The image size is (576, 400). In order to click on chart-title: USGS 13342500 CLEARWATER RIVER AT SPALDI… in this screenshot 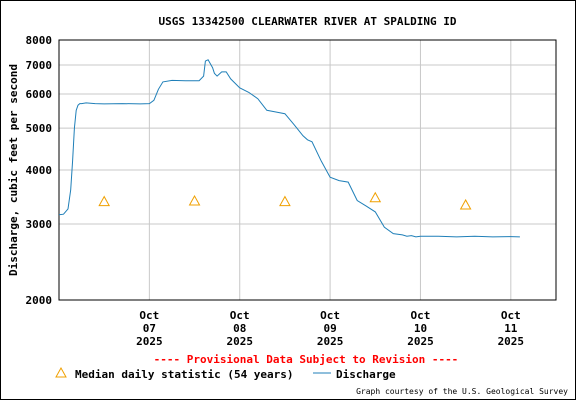, I will do `click(307, 21)`.